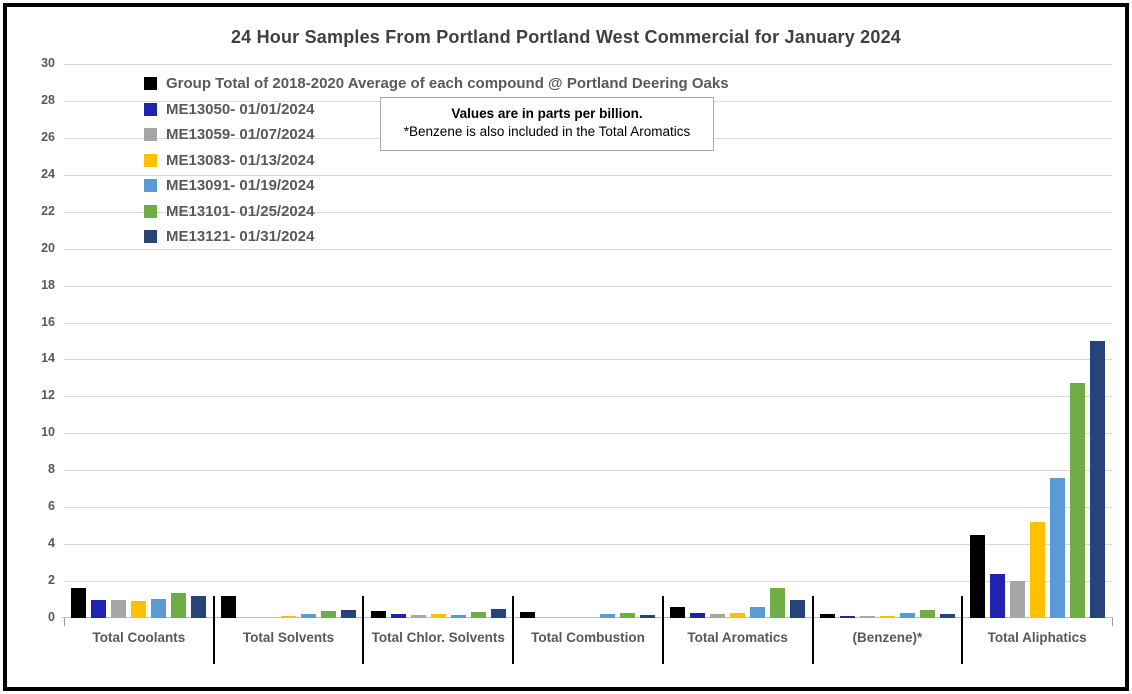 The height and width of the screenshot is (694, 1132). I want to click on y-tick-label: 6, so click(51, 506).